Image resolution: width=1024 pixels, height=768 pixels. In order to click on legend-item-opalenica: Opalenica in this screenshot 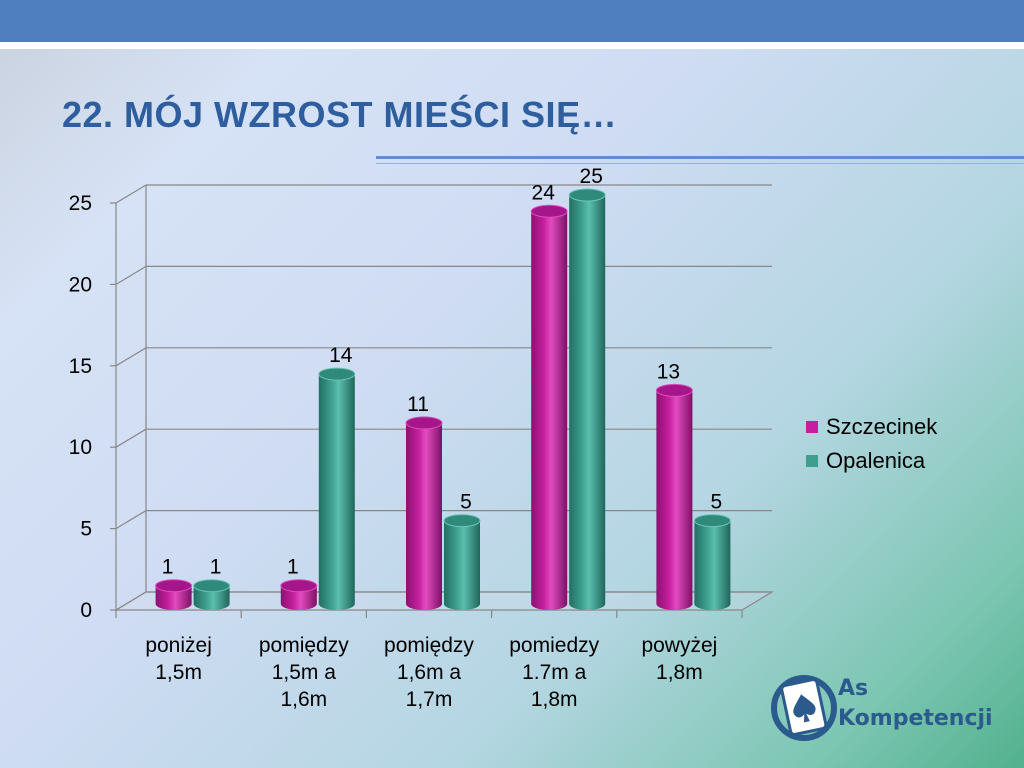, I will do `click(871, 461)`.